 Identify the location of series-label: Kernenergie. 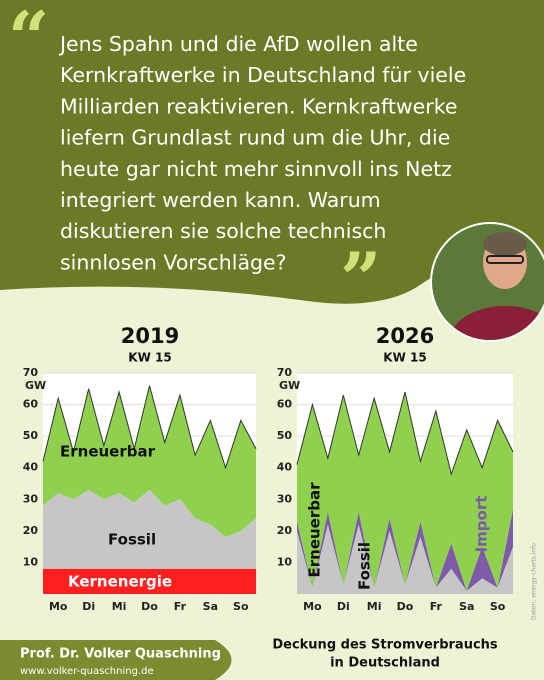
(120, 582).